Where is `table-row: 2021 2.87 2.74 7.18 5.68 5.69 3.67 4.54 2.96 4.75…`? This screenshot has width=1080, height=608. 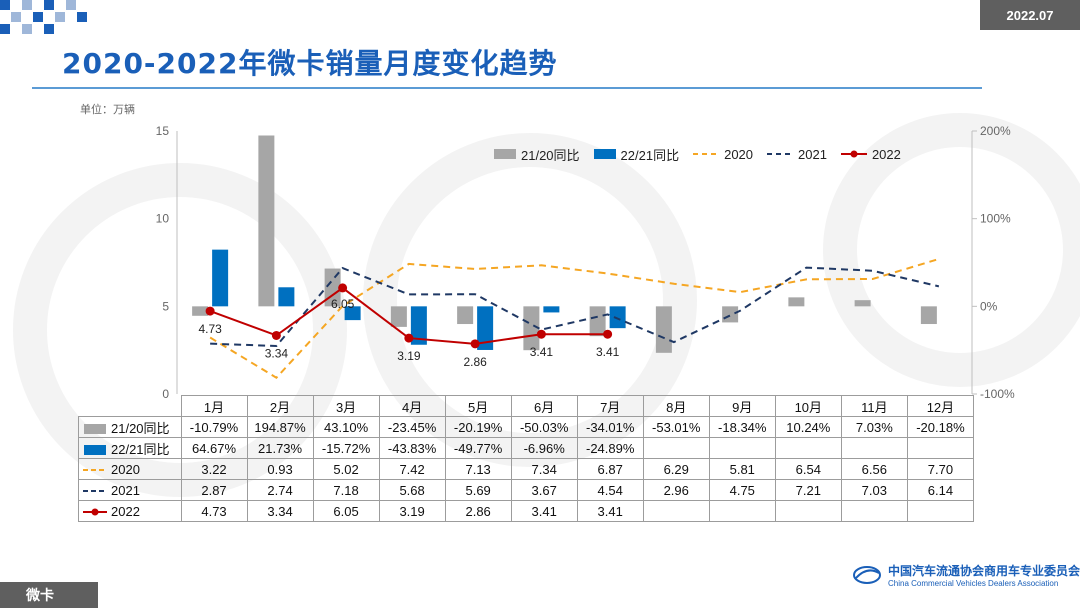
table-row: 2021 2.87 2.74 7.18 5.68 5.69 3.67 4.54 2.96 4.75… is located at coordinates (526, 490).